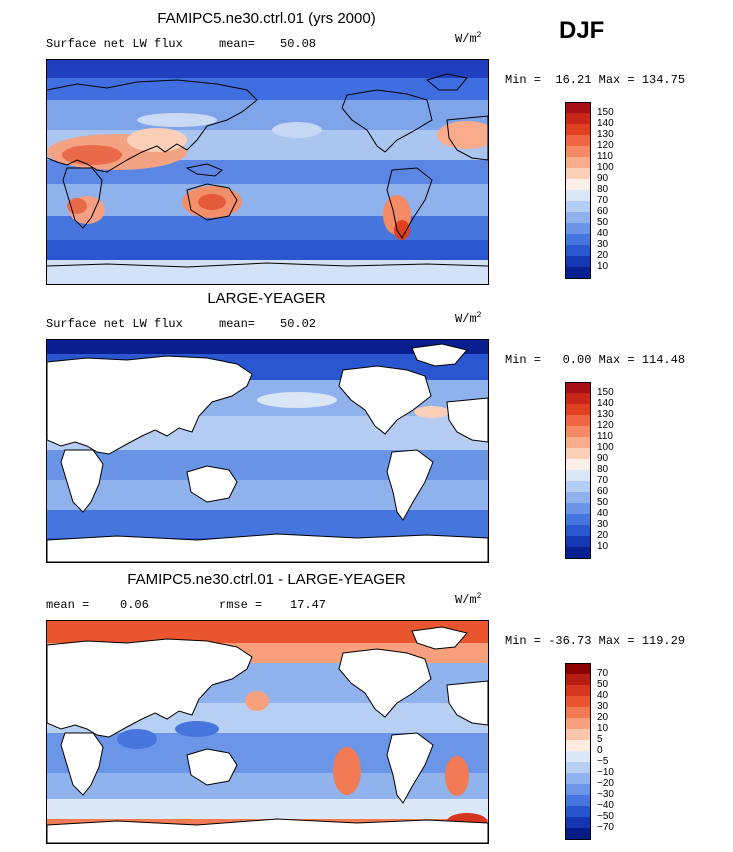  Describe the element at coordinates (468, 318) in the screenshot. I see `panel-2-unit: W/m2` at that location.